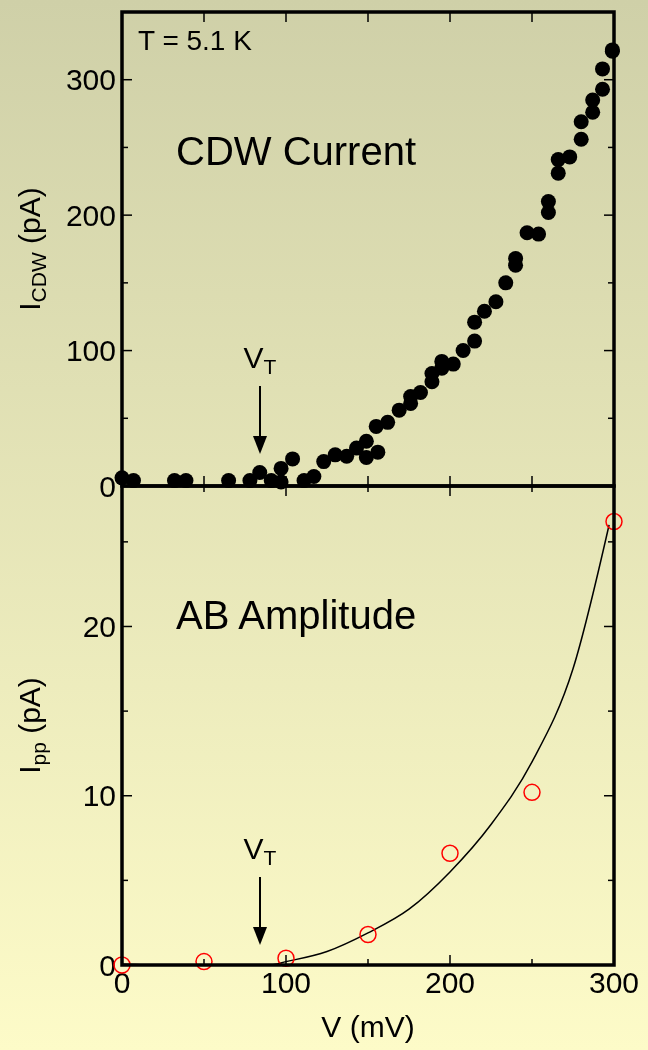 The height and width of the screenshot is (1050, 648). Describe the element at coordinates (99, 796) in the screenshot. I see `y-tick-label: 10` at that location.